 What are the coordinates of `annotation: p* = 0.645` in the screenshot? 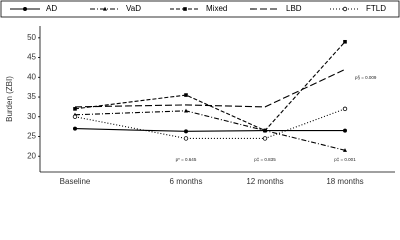 It's located at (186, 159).